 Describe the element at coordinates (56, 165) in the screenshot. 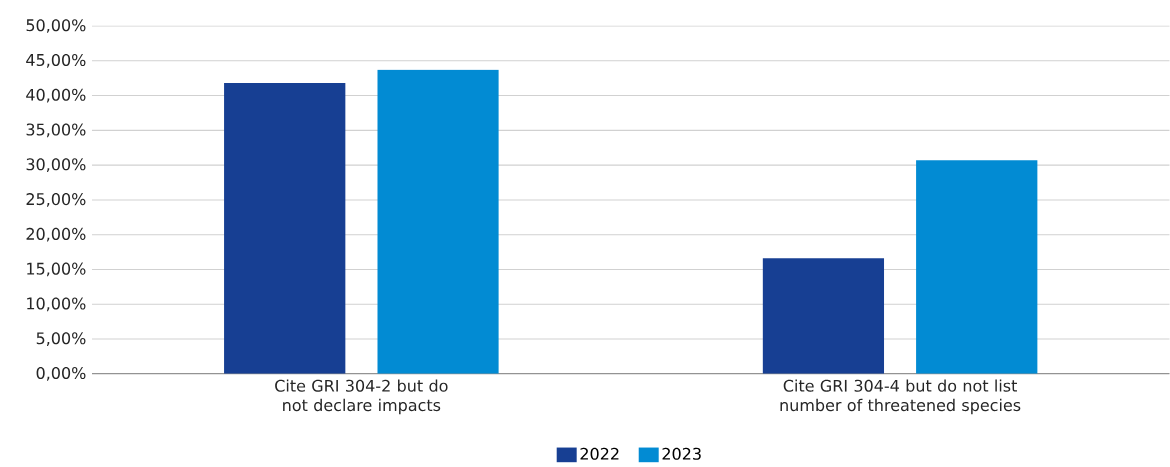

I see `y-tick-label: 30,00%` at that location.